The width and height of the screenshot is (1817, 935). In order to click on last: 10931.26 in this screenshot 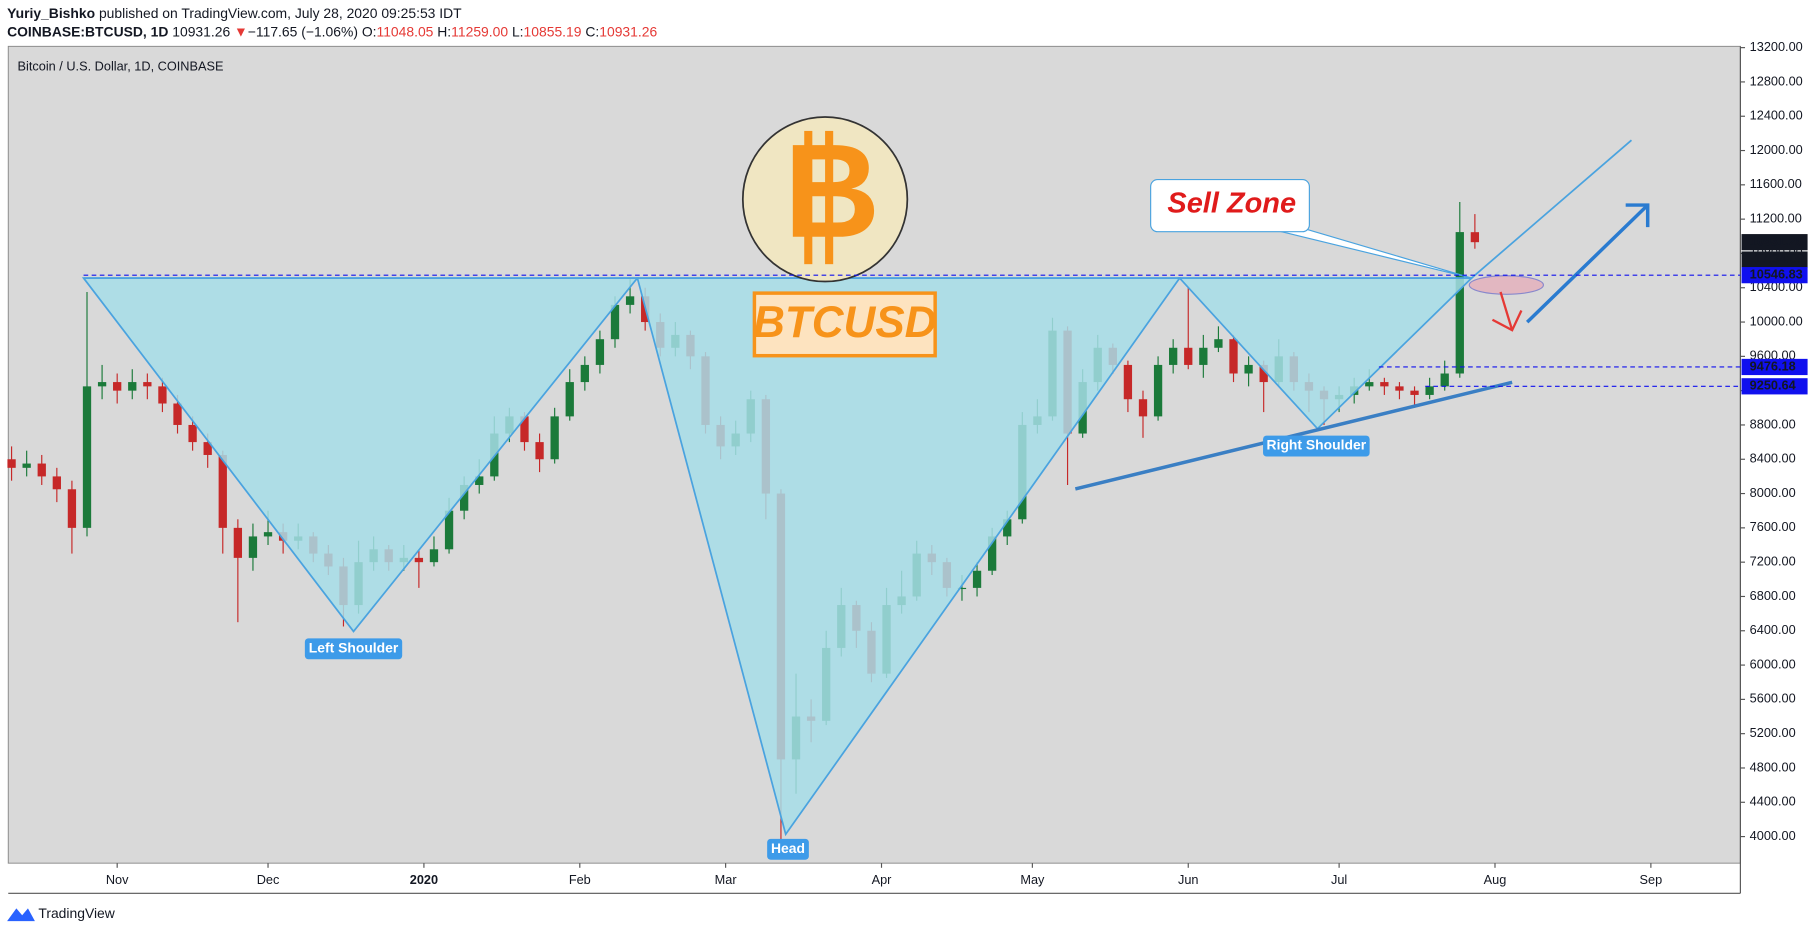, I will do `click(201, 31)`.